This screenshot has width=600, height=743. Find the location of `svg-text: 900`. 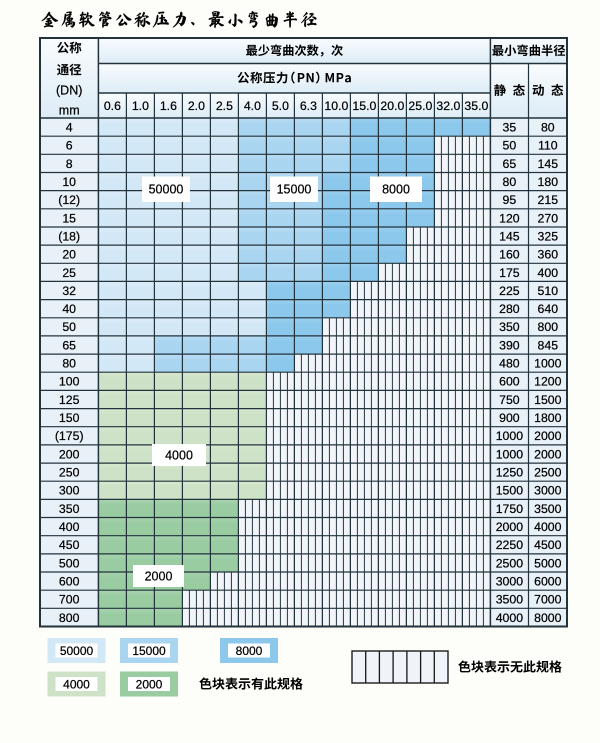

svg-text: 900 is located at coordinates (509, 418).